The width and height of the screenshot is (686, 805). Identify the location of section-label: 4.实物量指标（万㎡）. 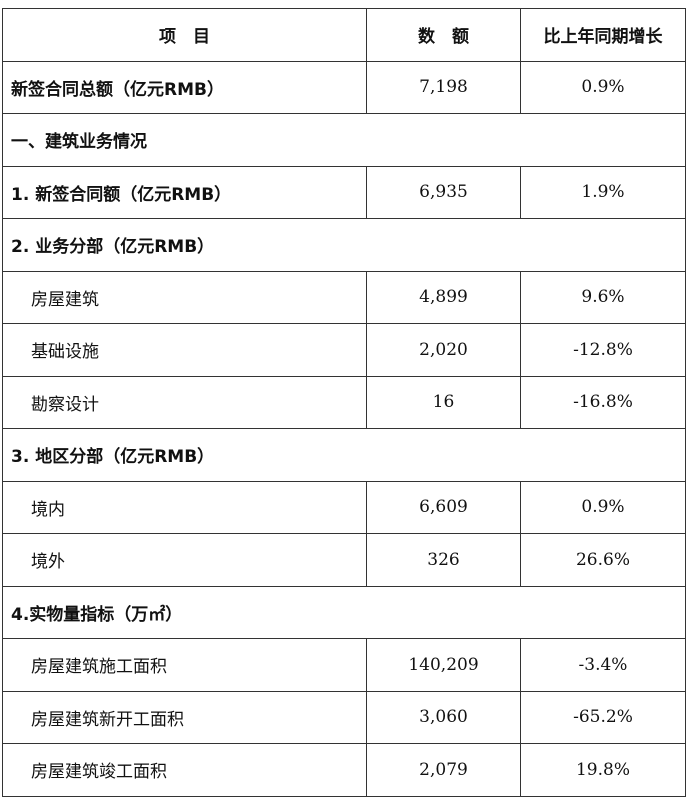
(344, 612).